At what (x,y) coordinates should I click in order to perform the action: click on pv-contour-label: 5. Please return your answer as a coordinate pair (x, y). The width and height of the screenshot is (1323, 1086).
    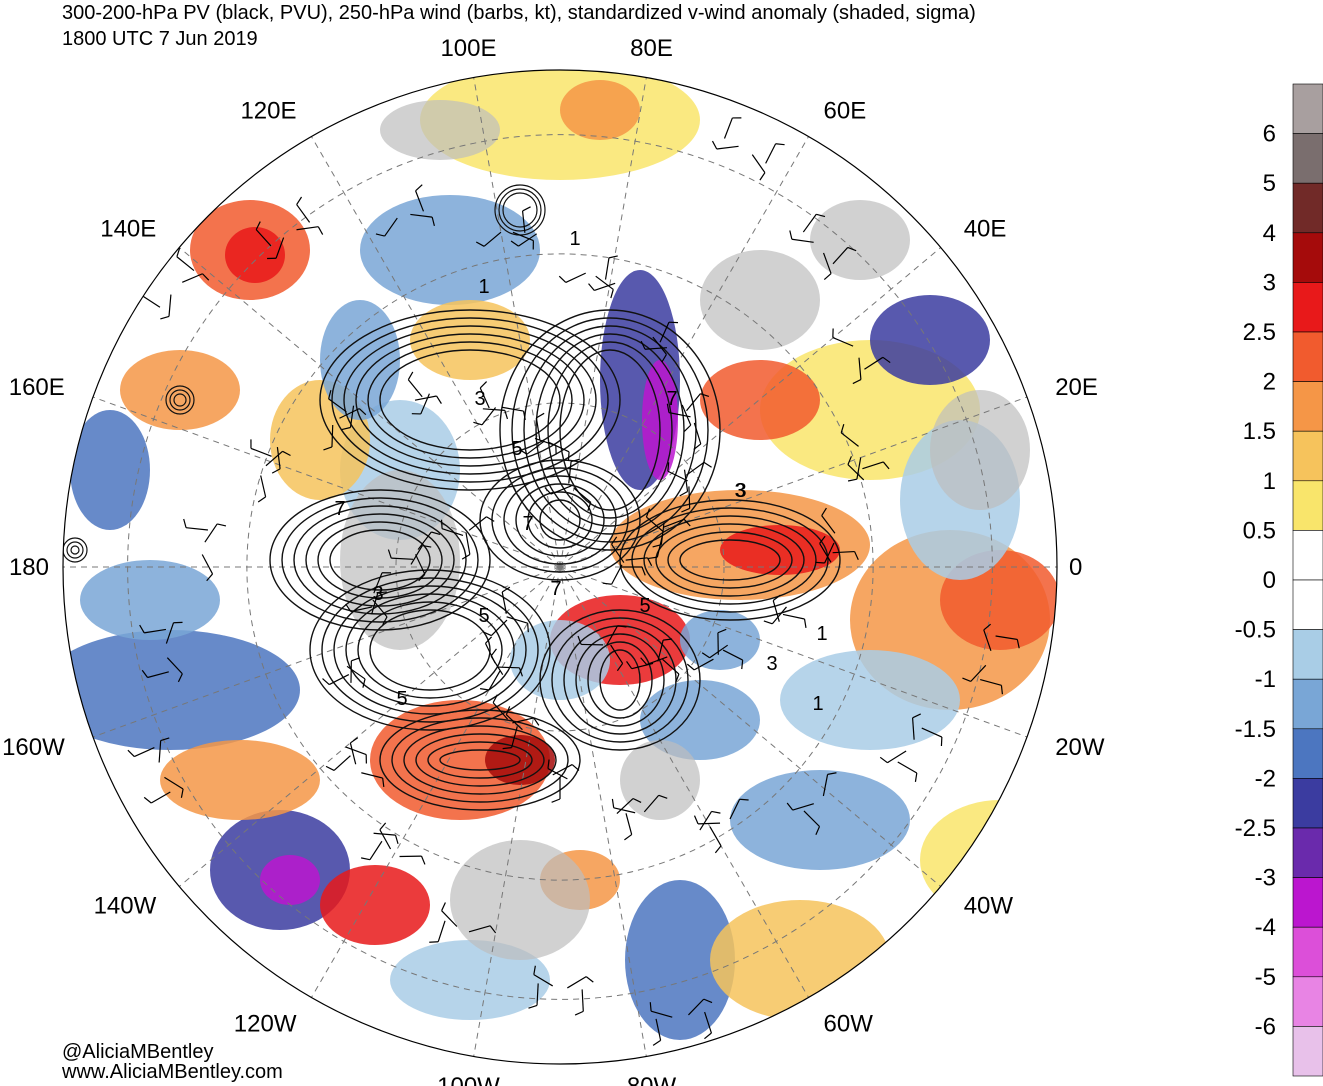
    Looking at the image, I should click on (483, 616).